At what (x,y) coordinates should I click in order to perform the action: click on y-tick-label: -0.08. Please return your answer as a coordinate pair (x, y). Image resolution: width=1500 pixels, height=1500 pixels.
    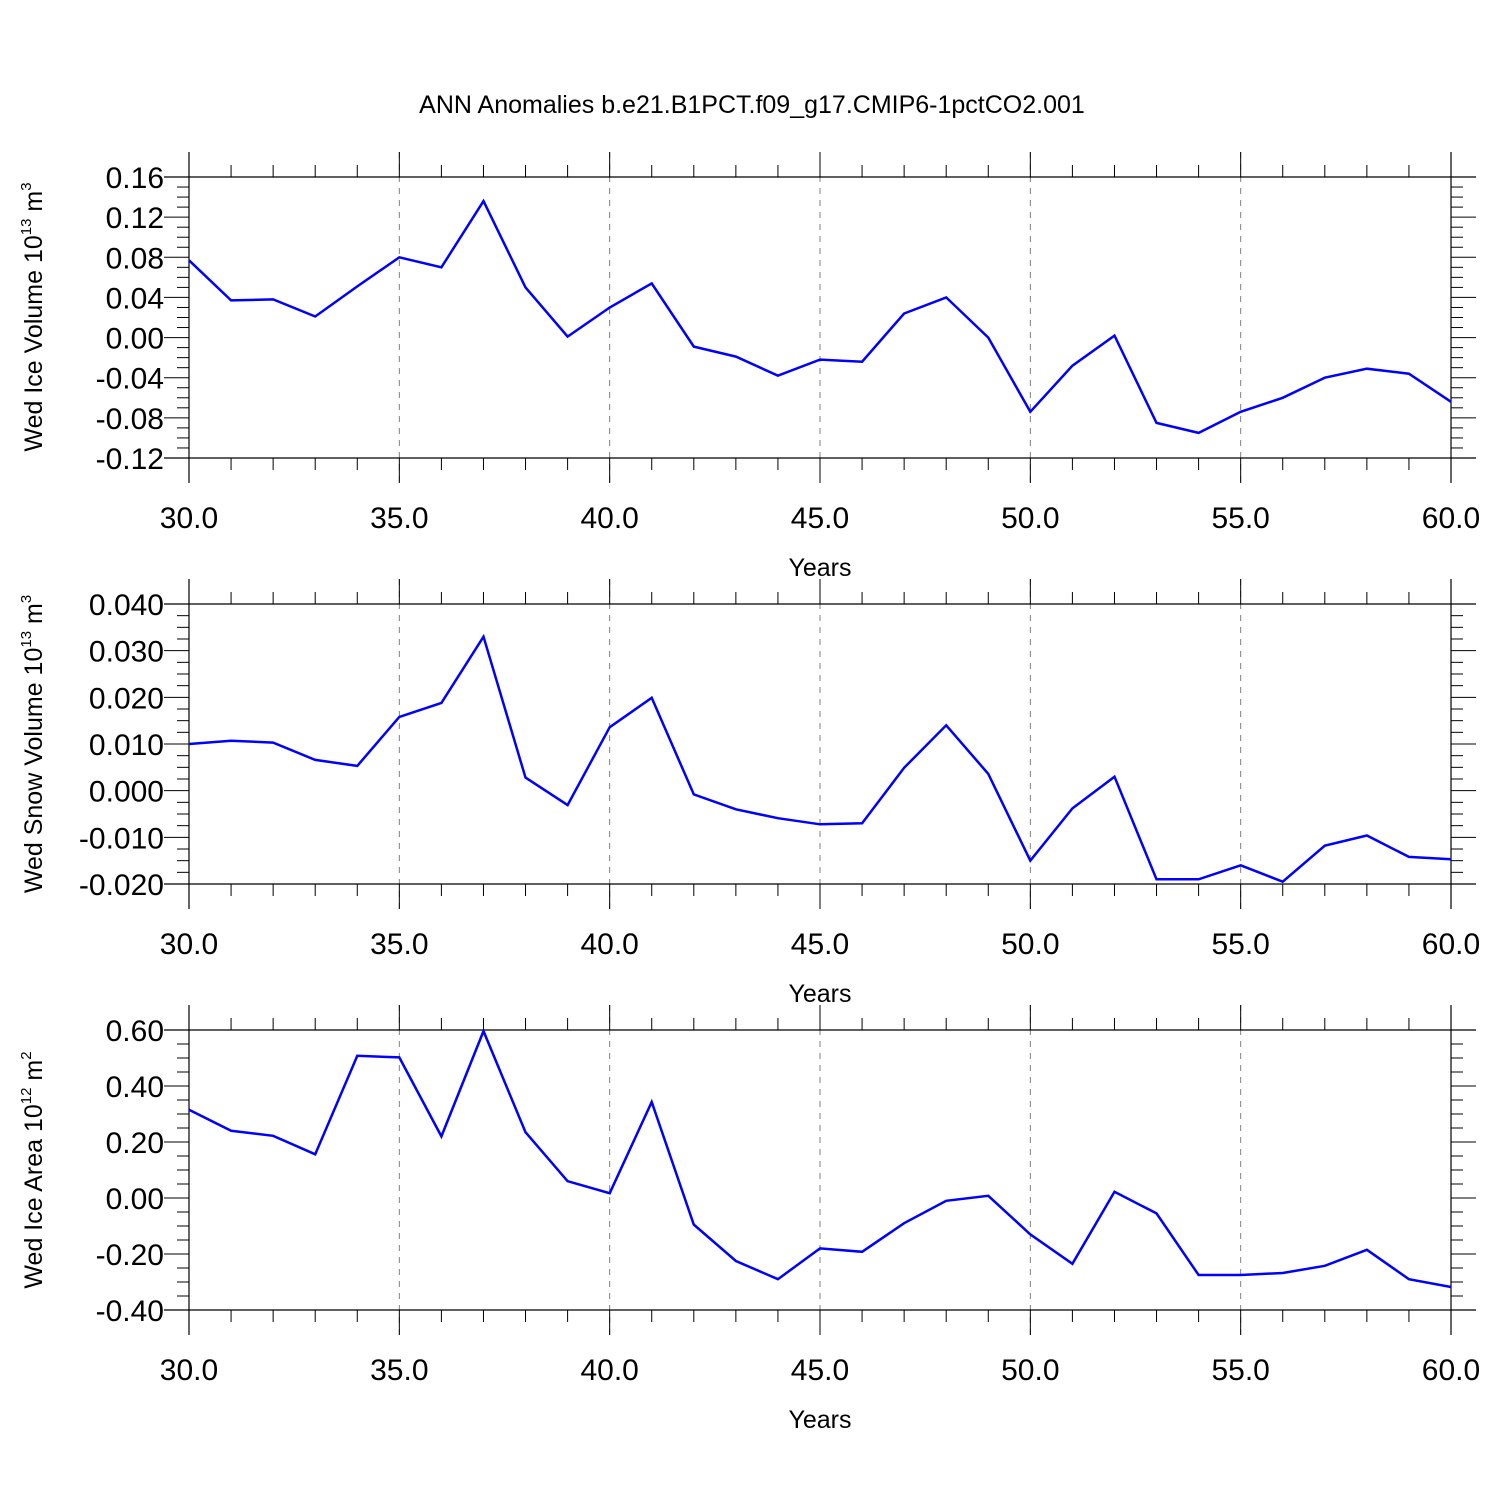
    Looking at the image, I should click on (130, 419).